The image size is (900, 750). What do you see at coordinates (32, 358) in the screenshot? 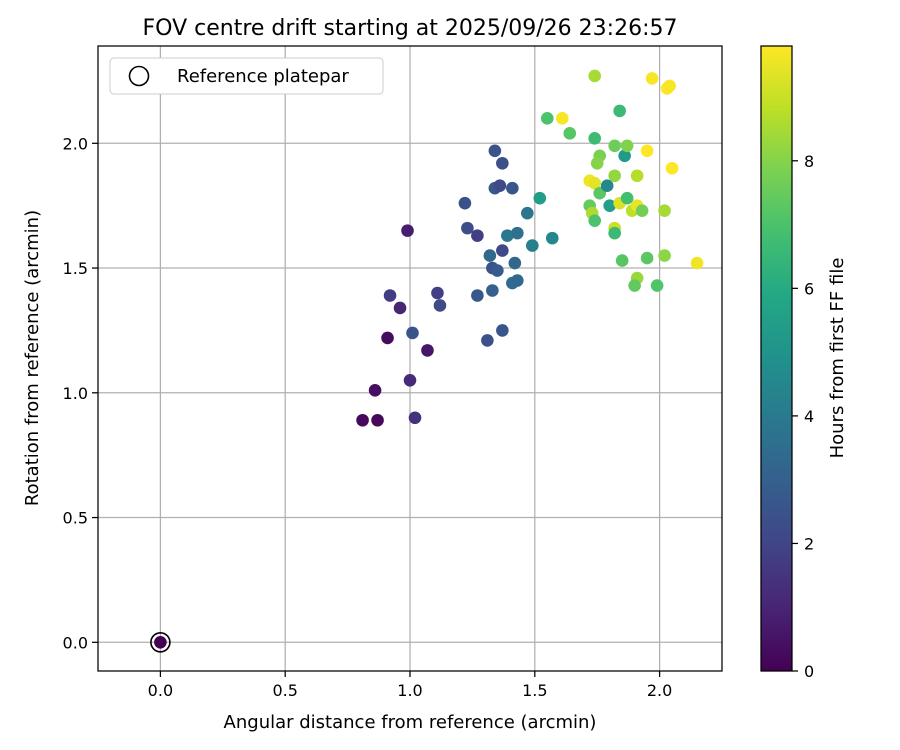
I see `y-axis-label: Rotation from reference (arcmin)` at bounding box center [32, 358].